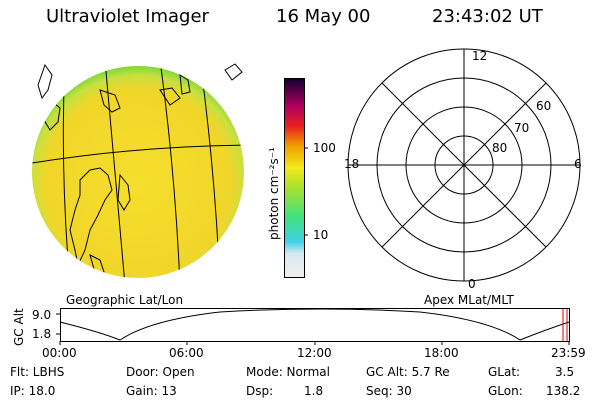 Image resolution: width=600 pixels, height=400 pixels. What do you see at coordinates (160, 372) in the screenshot?
I see `info-door: Door: Open` at bounding box center [160, 372].